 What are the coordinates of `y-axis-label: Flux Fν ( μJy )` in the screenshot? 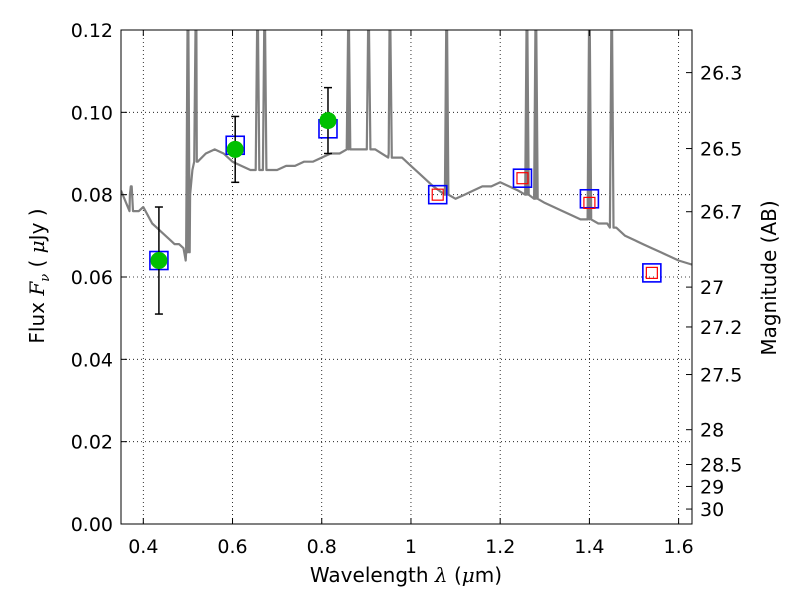 It's located at (39, 275).